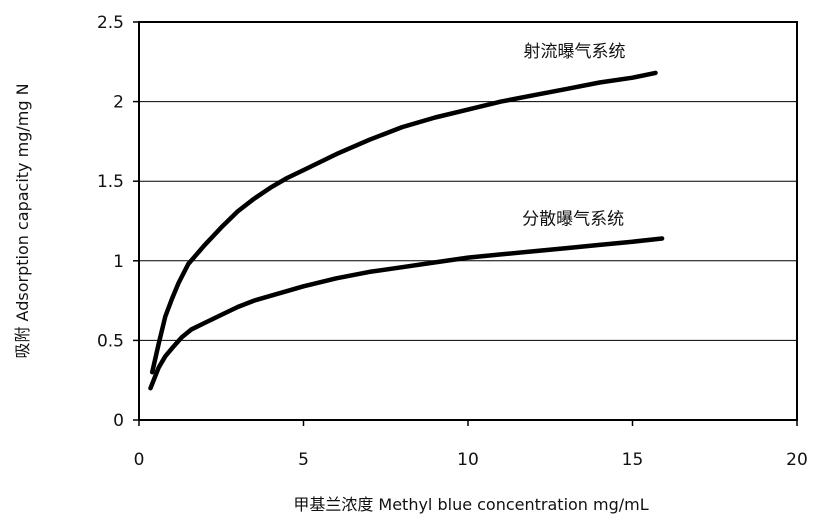 This screenshot has width=819, height=517. Describe the element at coordinates (573, 220) in the screenshot. I see `series-label-1: 分散曝气系统` at that location.